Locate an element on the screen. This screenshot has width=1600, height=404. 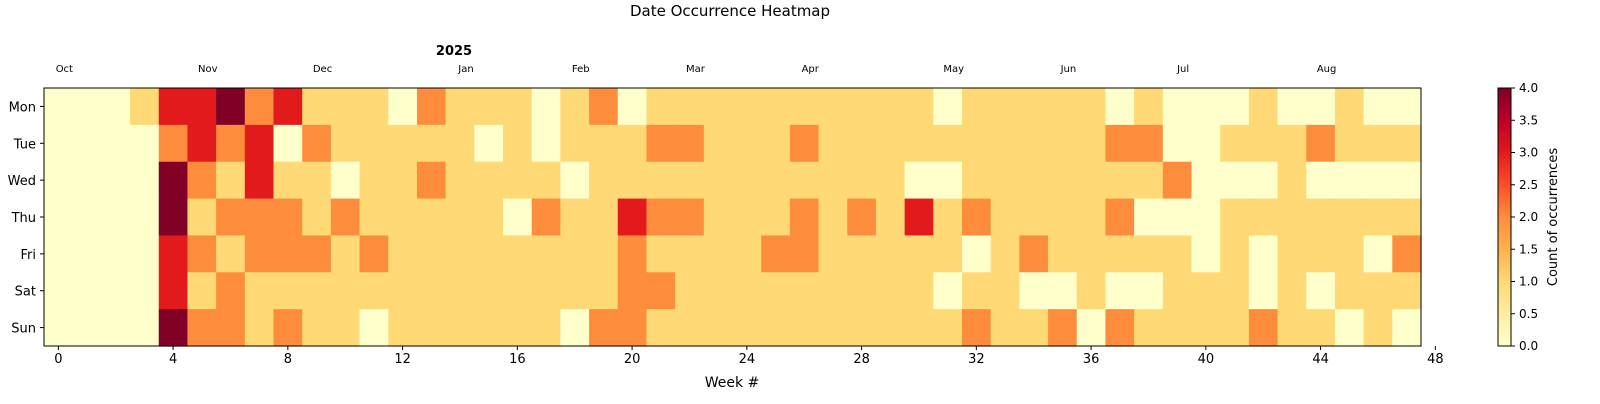
month-label: Jul is located at coordinates (1182, 69).